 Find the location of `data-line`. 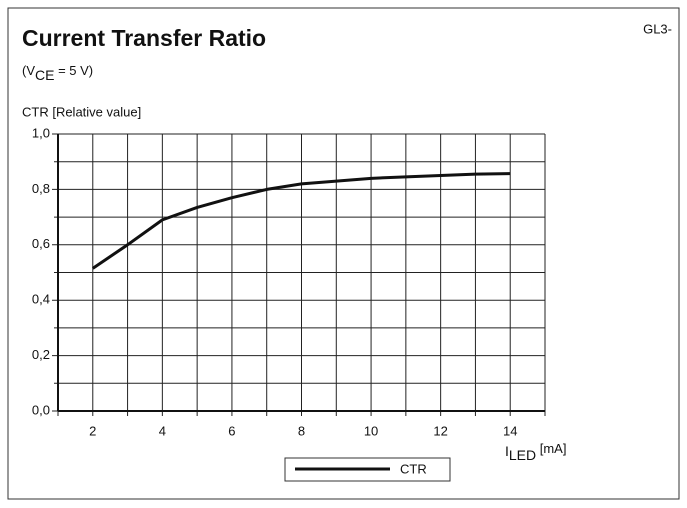

data-line is located at coordinates (301, 221).